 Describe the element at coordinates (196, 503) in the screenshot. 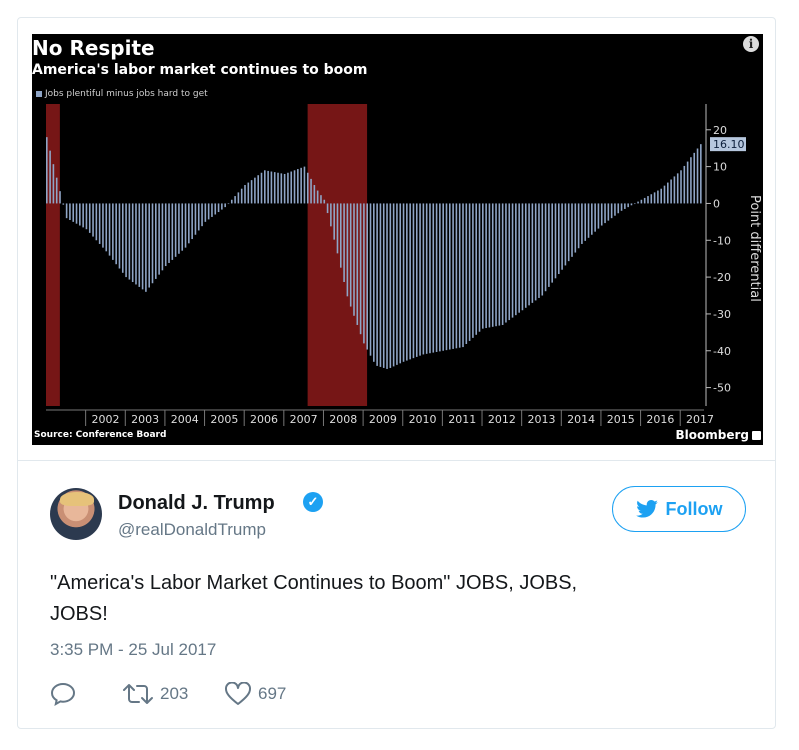

I see `display-name: Donald J. Trump` at that location.